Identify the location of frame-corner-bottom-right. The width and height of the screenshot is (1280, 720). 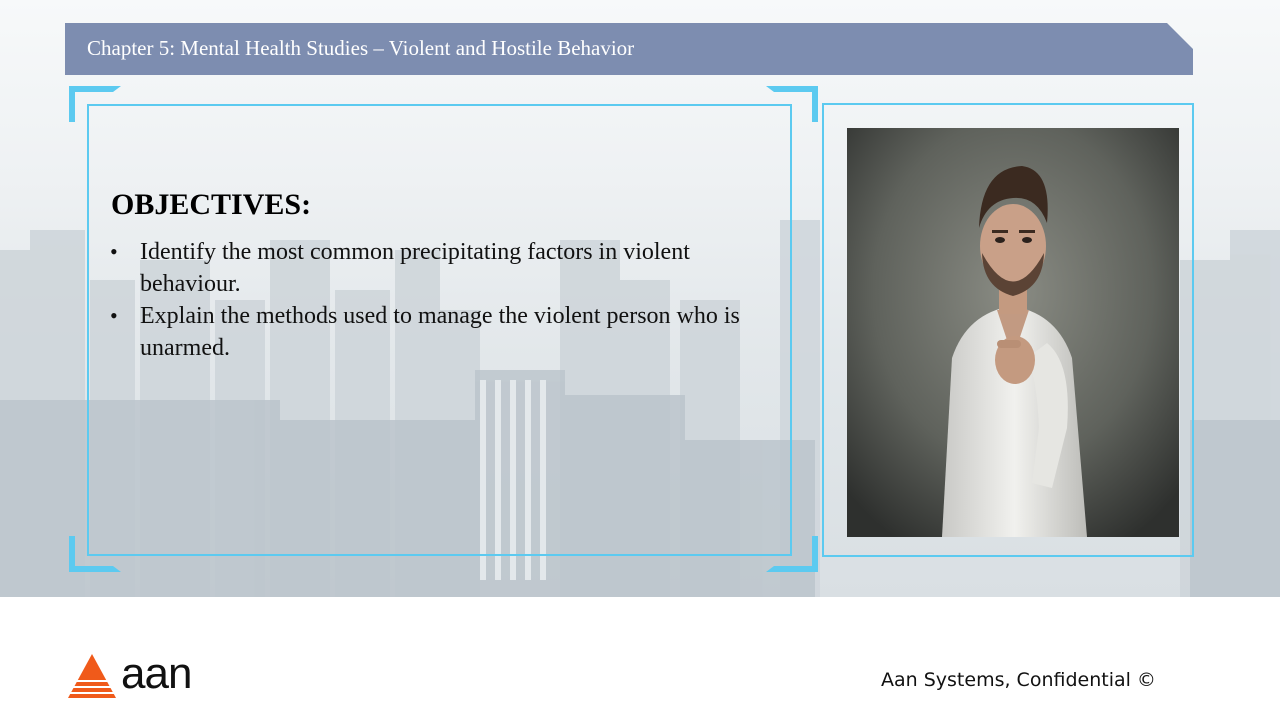
(792, 554).